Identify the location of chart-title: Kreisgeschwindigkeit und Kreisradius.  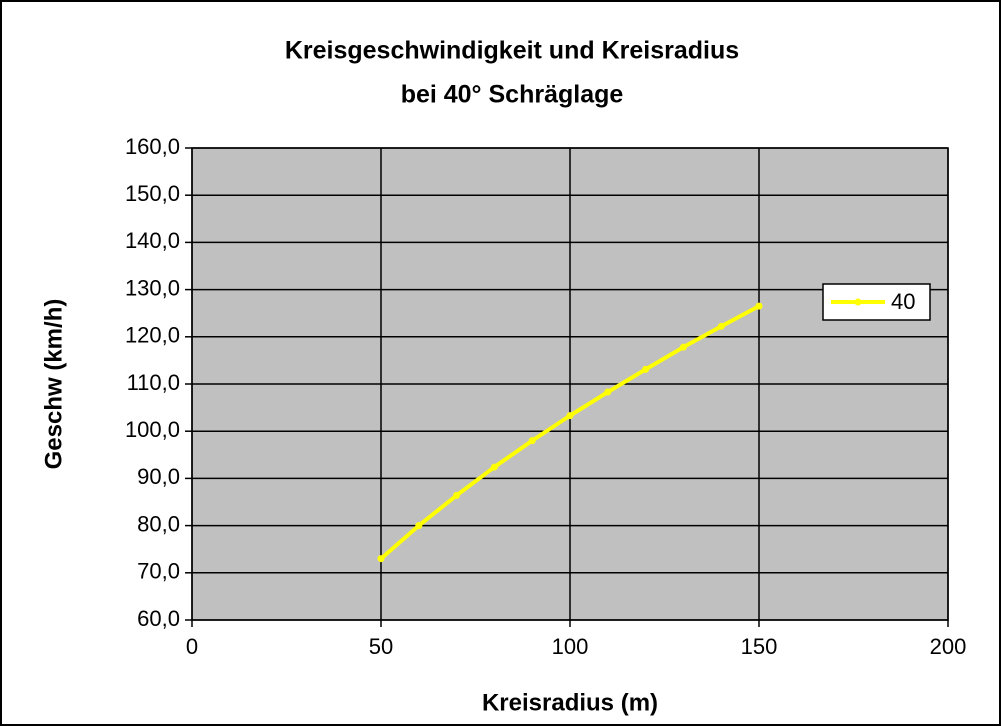
(512, 51).